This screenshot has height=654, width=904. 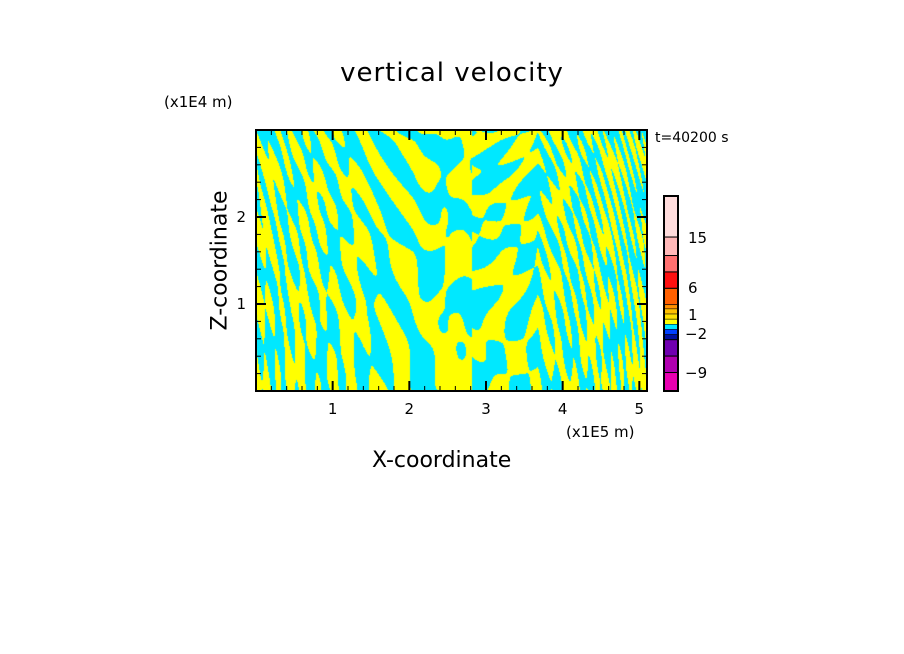 What do you see at coordinates (696, 373) in the screenshot?
I see `colorbar-tick-label: −9` at bounding box center [696, 373].